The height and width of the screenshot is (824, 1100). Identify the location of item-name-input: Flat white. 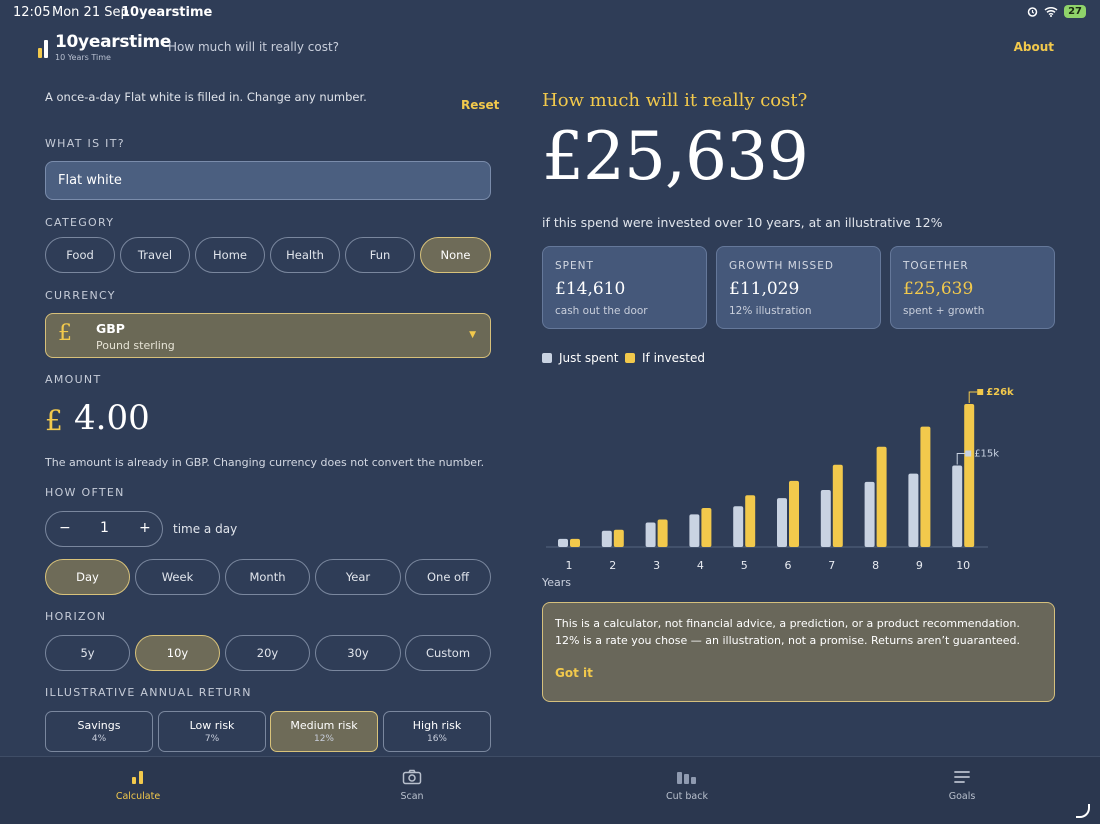
(268, 180).